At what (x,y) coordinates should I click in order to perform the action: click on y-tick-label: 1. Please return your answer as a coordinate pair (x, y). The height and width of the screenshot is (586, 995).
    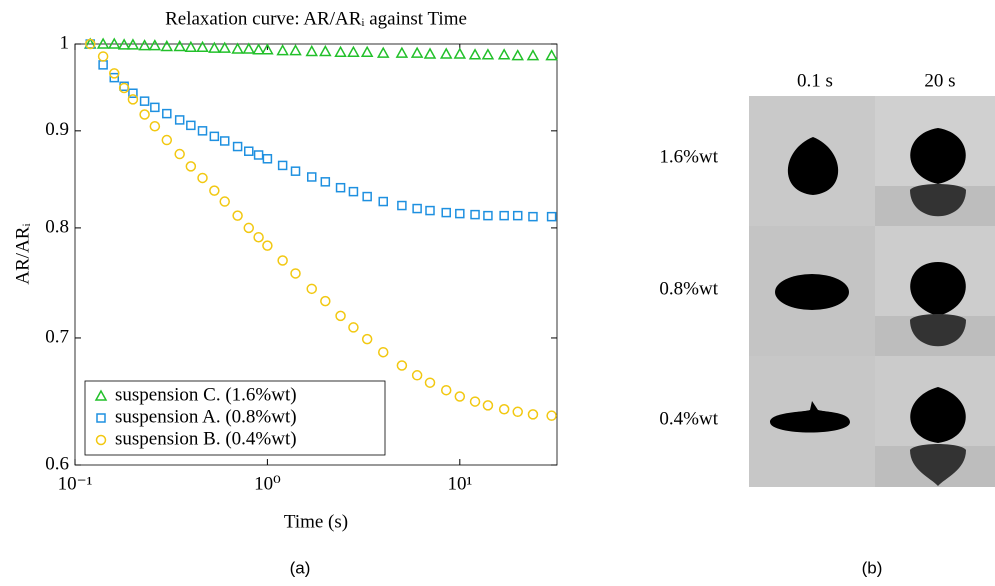
    Looking at the image, I should click on (65, 42).